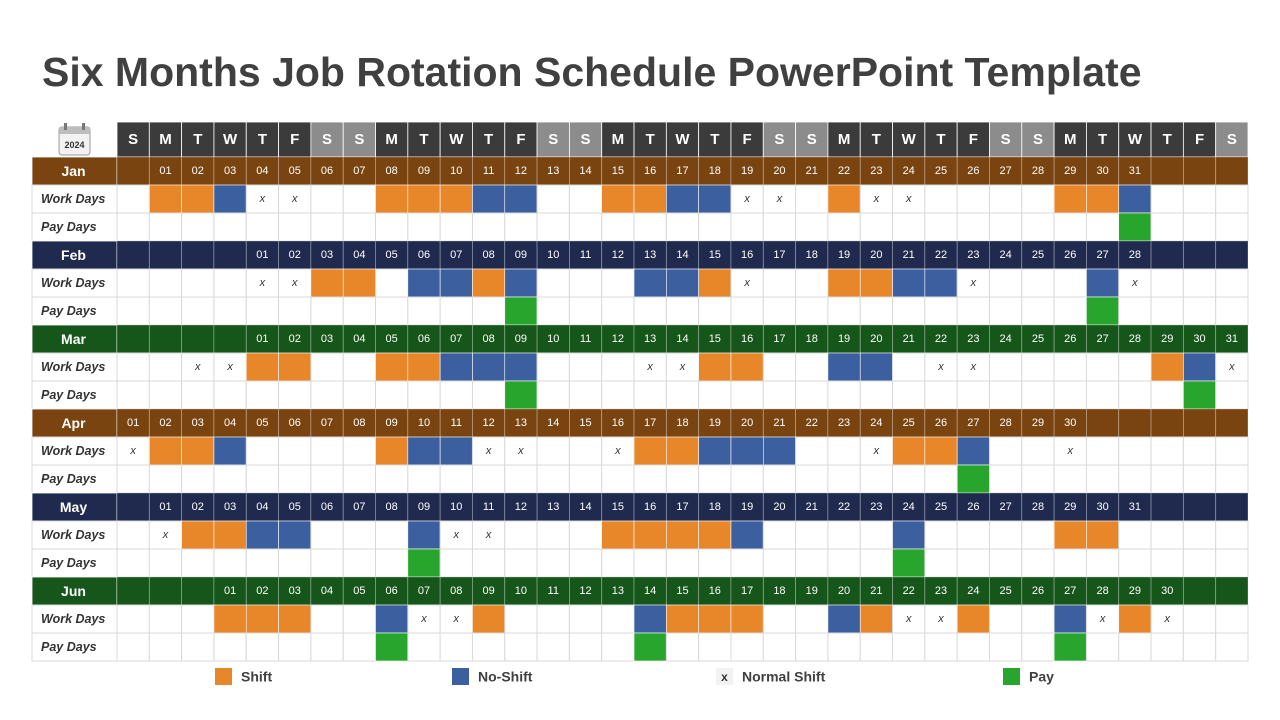 The image size is (1280, 720). What do you see at coordinates (724, 677) in the screenshot?
I see `legend-marker: x` at bounding box center [724, 677].